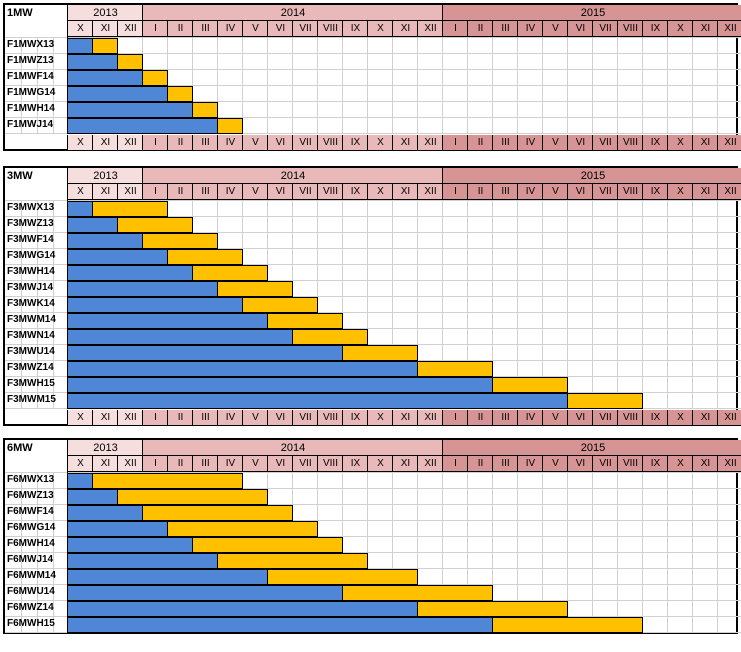 The width and height of the screenshot is (741, 652). I want to click on expiry-line, so click(642, 625).